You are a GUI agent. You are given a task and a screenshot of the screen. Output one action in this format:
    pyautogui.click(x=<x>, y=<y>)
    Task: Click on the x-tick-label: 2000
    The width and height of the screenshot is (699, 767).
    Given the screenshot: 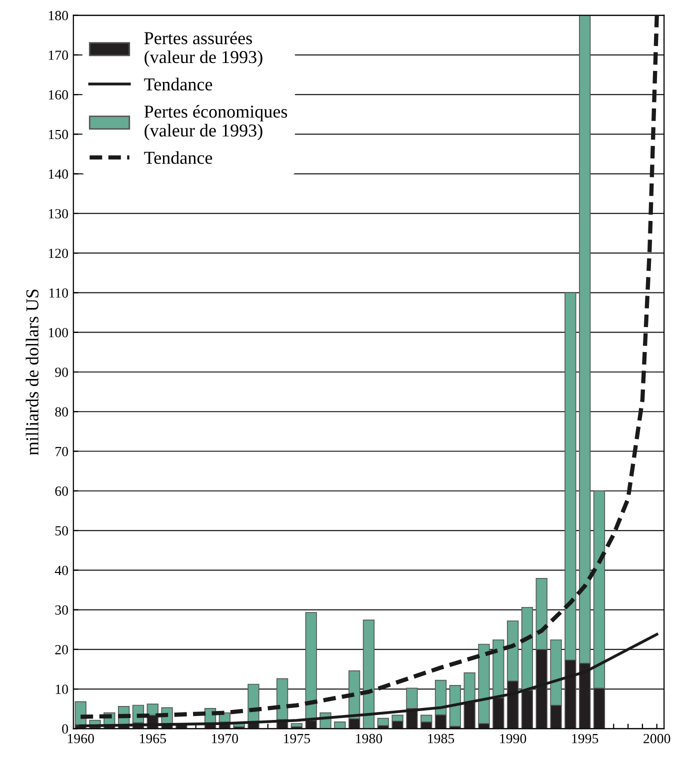 What is the action you would take?
    pyautogui.click(x=657, y=739)
    